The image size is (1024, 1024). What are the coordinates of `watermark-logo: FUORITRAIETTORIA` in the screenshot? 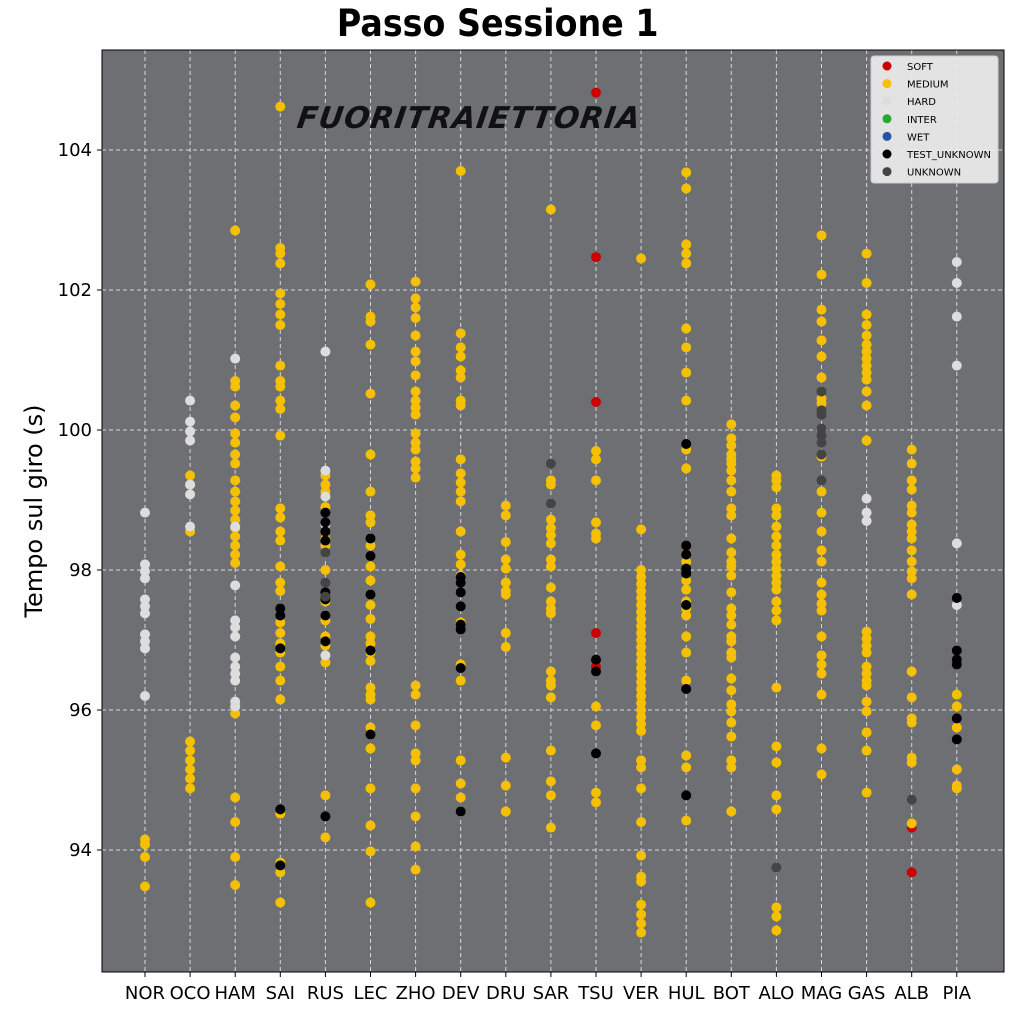 It's located at (469, 118).